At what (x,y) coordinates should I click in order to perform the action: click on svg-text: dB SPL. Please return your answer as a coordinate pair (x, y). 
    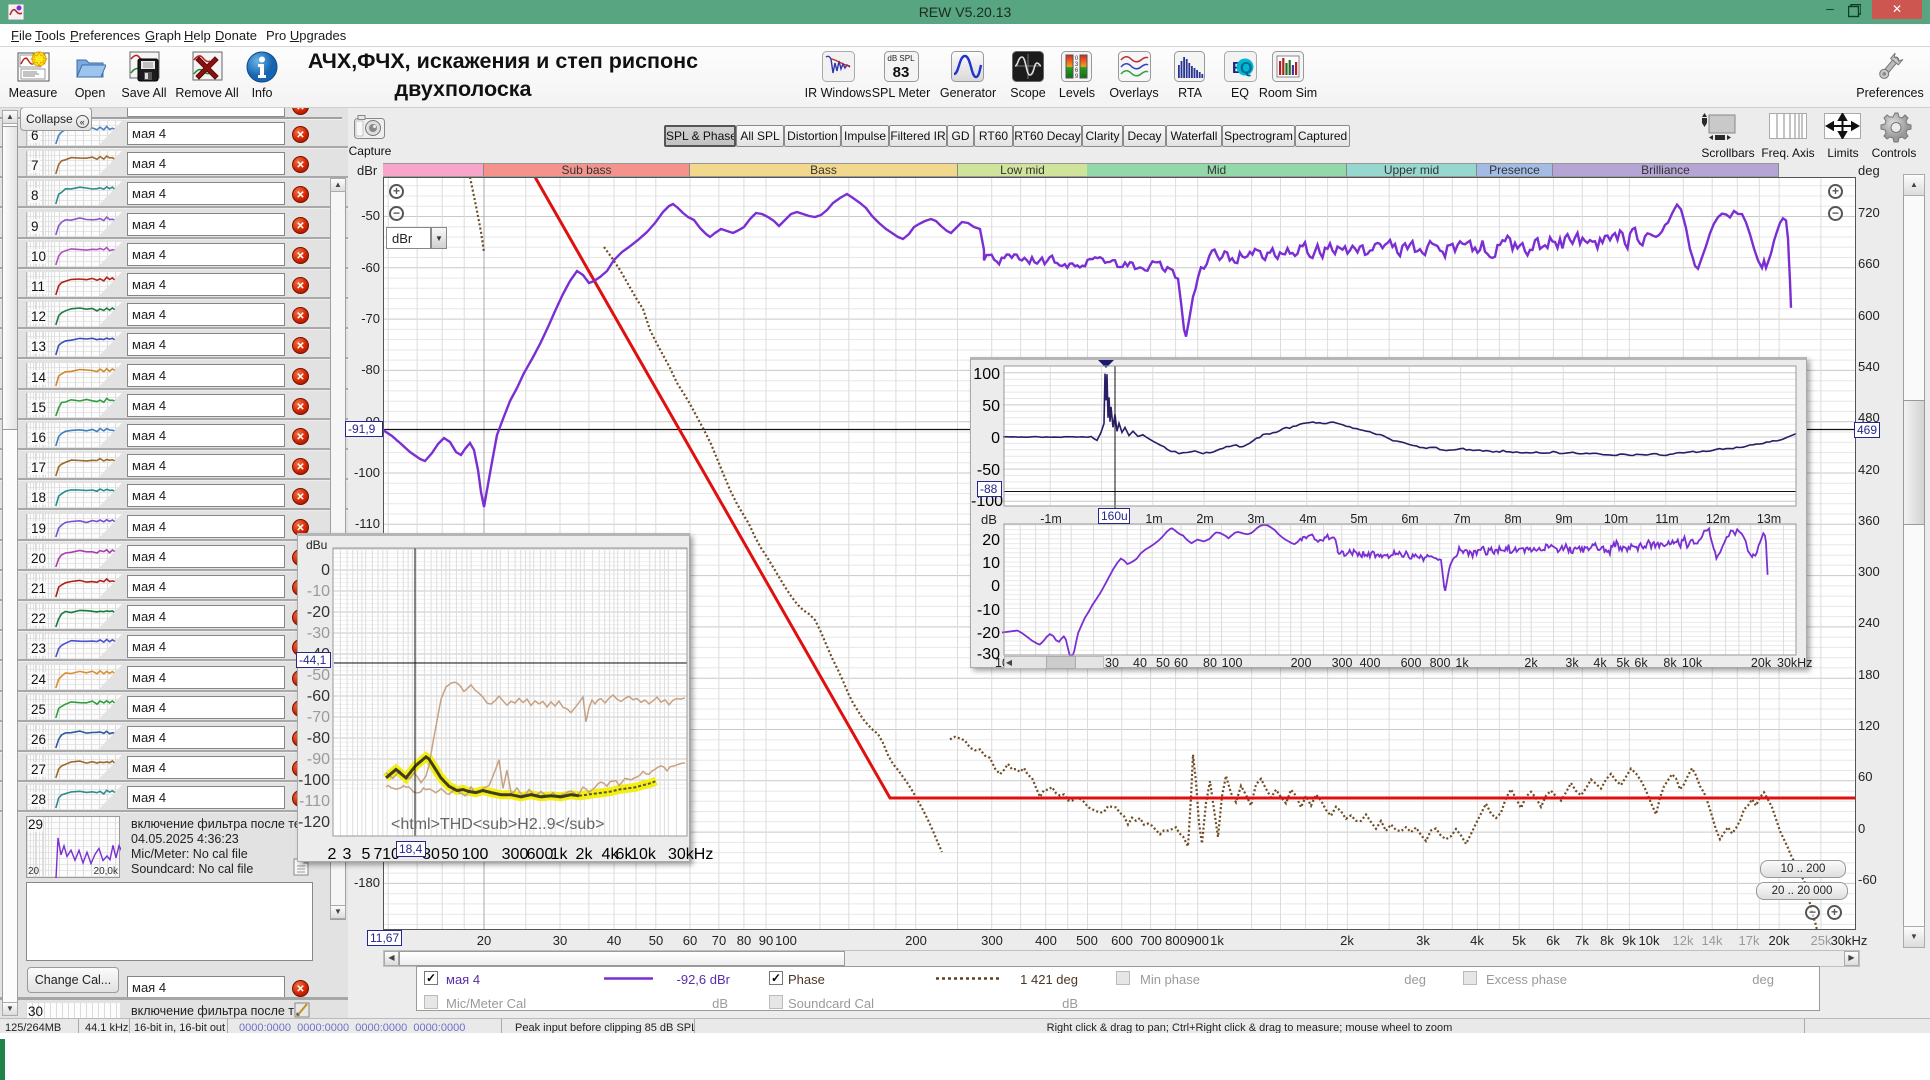
    Looking at the image, I should click on (901, 58).